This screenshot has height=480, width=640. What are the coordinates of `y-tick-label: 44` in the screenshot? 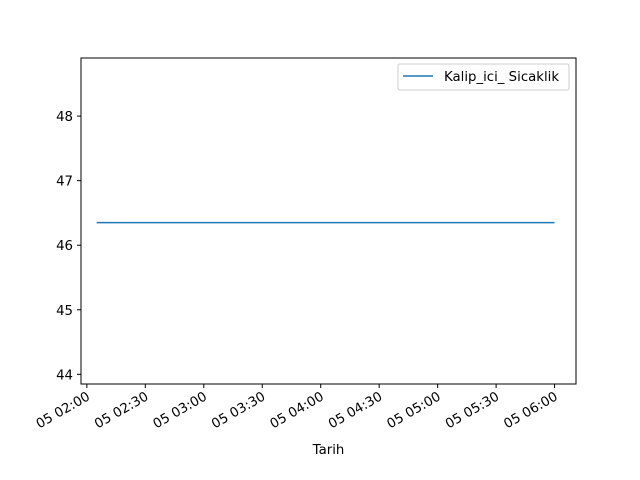 It's located at (64, 375).